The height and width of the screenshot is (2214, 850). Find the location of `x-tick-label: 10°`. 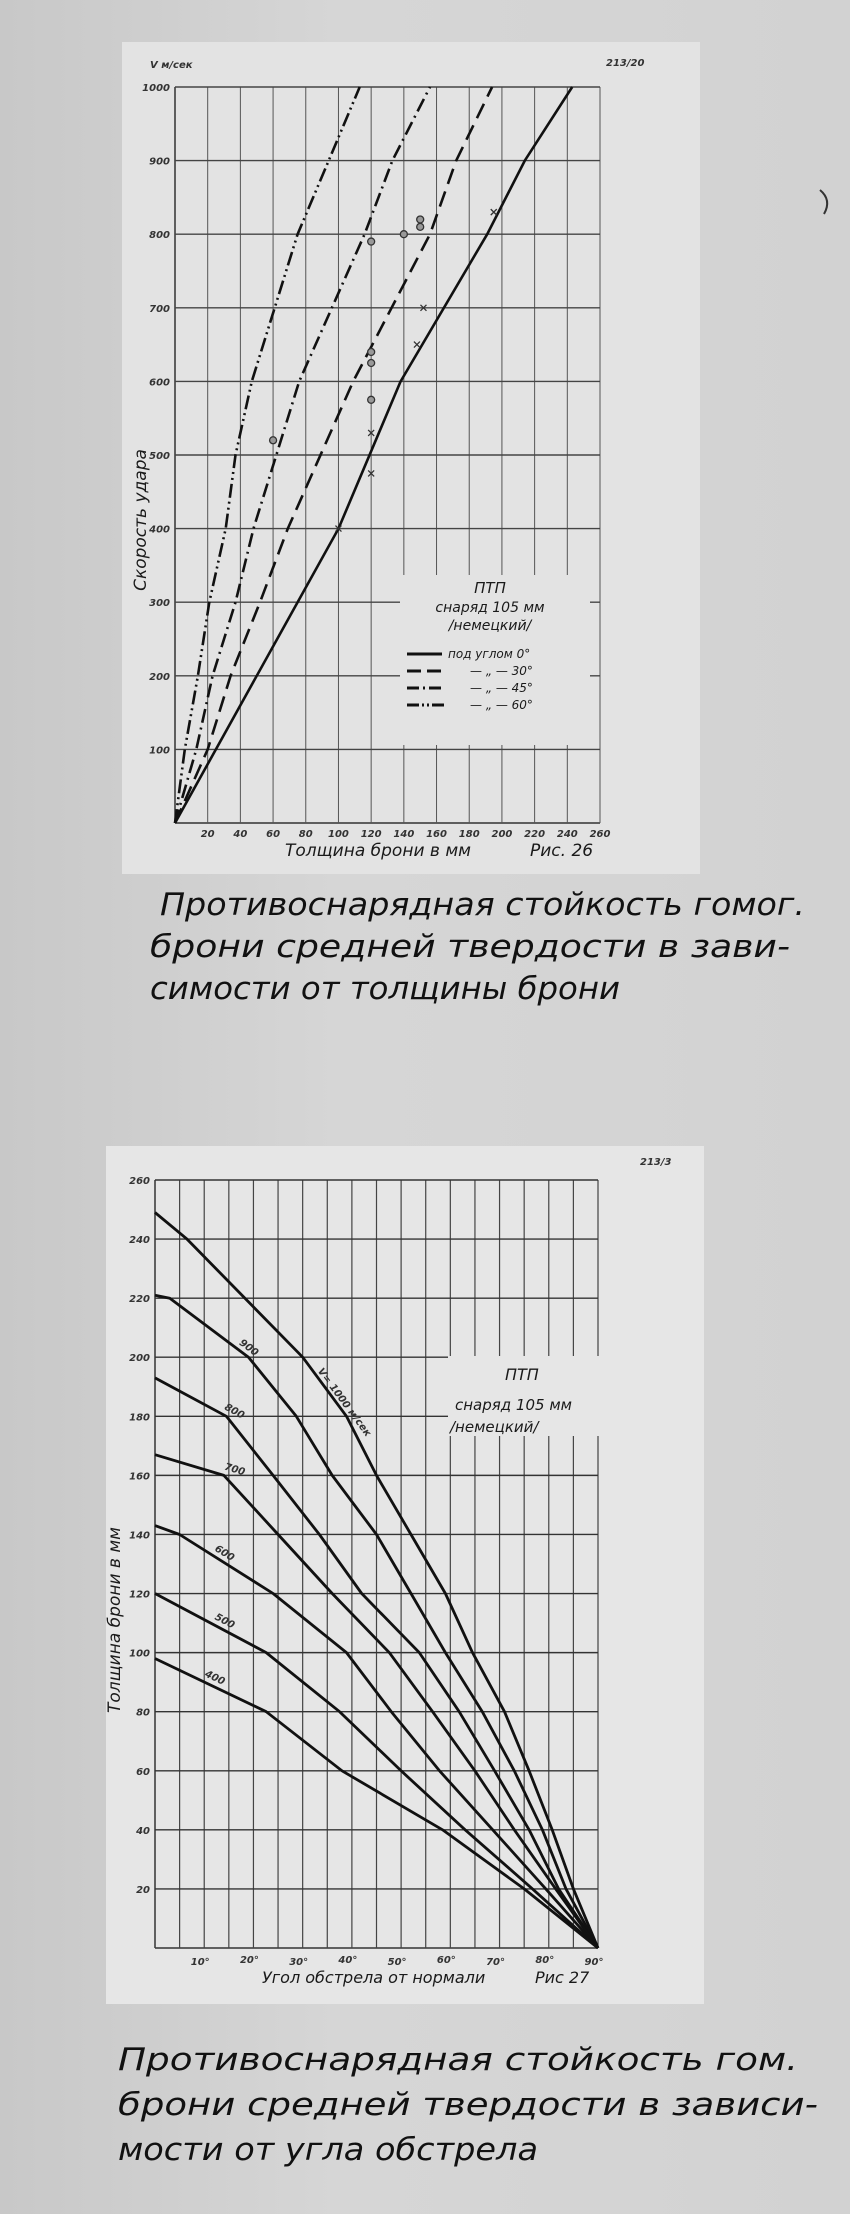

x-tick-label: 10° is located at coordinates (200, 1962).